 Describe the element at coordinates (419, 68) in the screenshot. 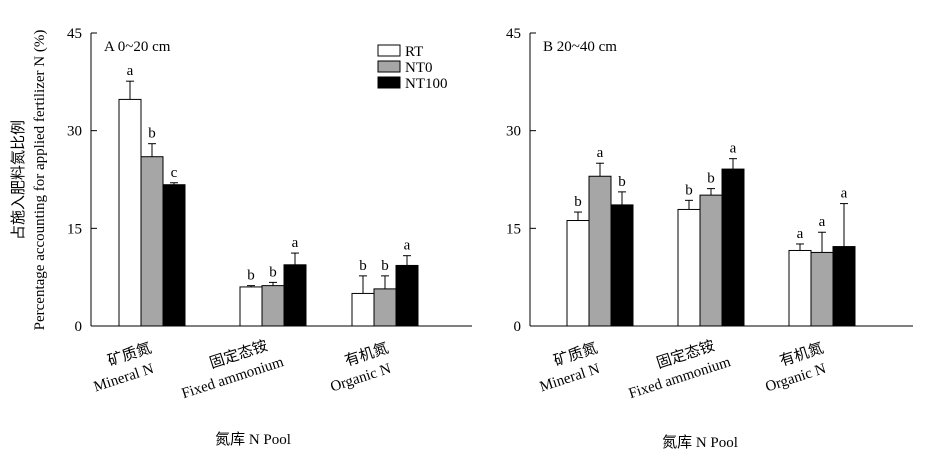

I see `legend-label: NT0` at that location.